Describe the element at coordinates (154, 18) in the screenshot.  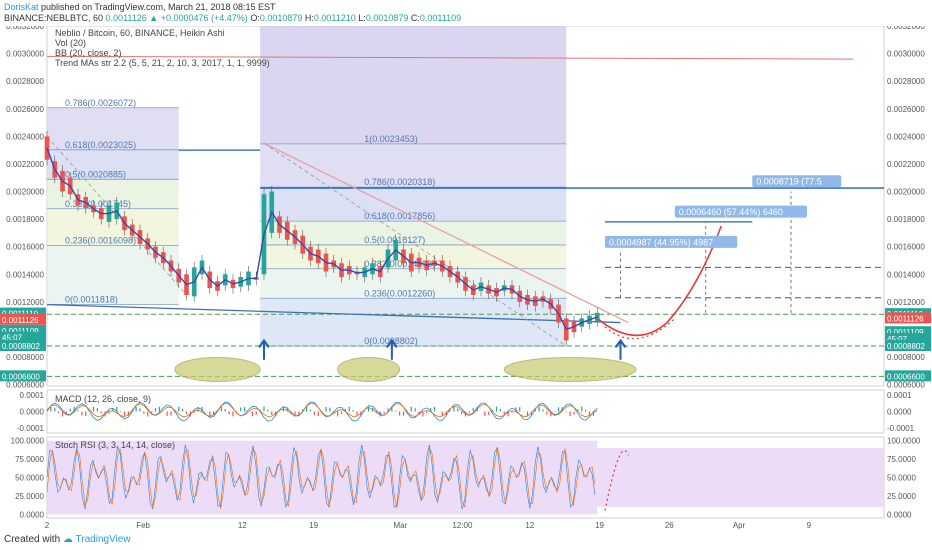
I see `up-arrow-icon: ▲` at that location.